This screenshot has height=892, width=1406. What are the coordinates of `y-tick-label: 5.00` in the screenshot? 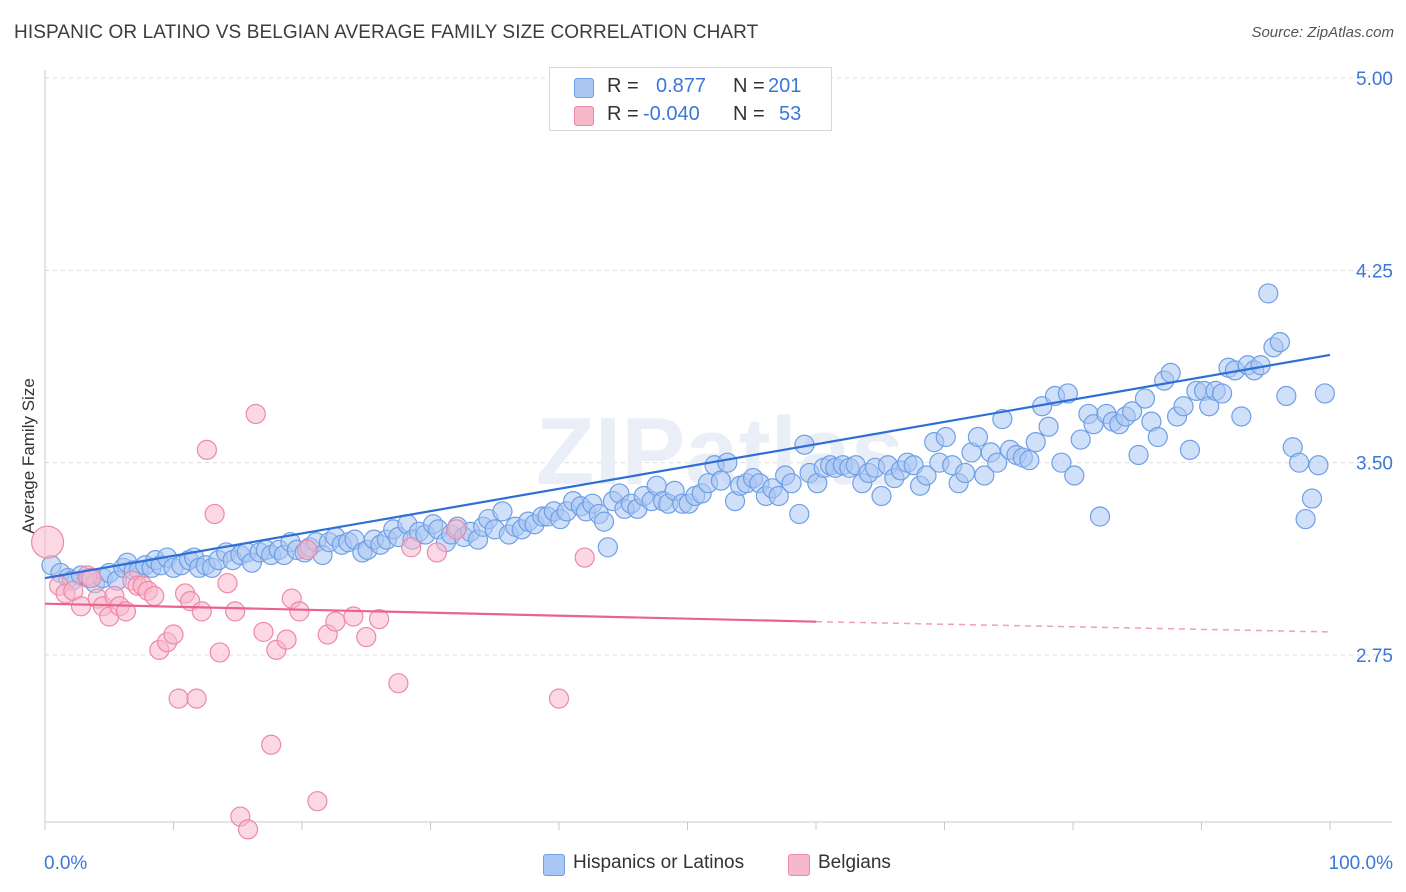 It's located at (1374, 79).